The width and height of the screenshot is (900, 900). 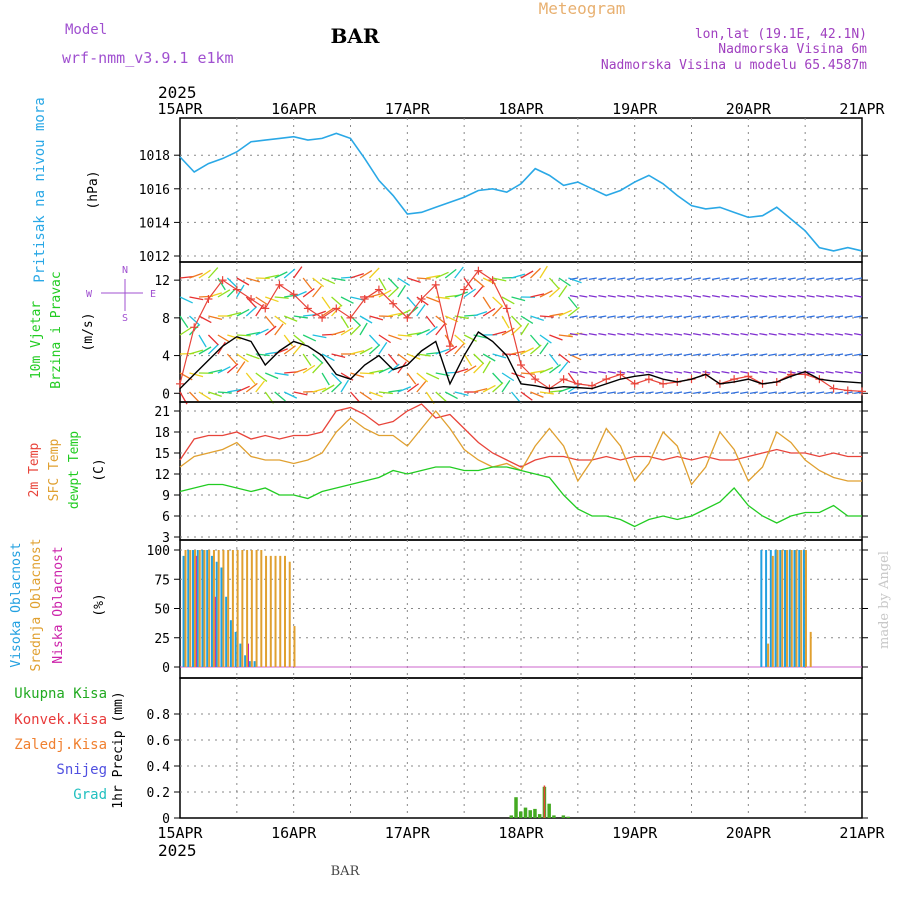 I want to click on y-tick-label: 0, so click(x=166, y=394).